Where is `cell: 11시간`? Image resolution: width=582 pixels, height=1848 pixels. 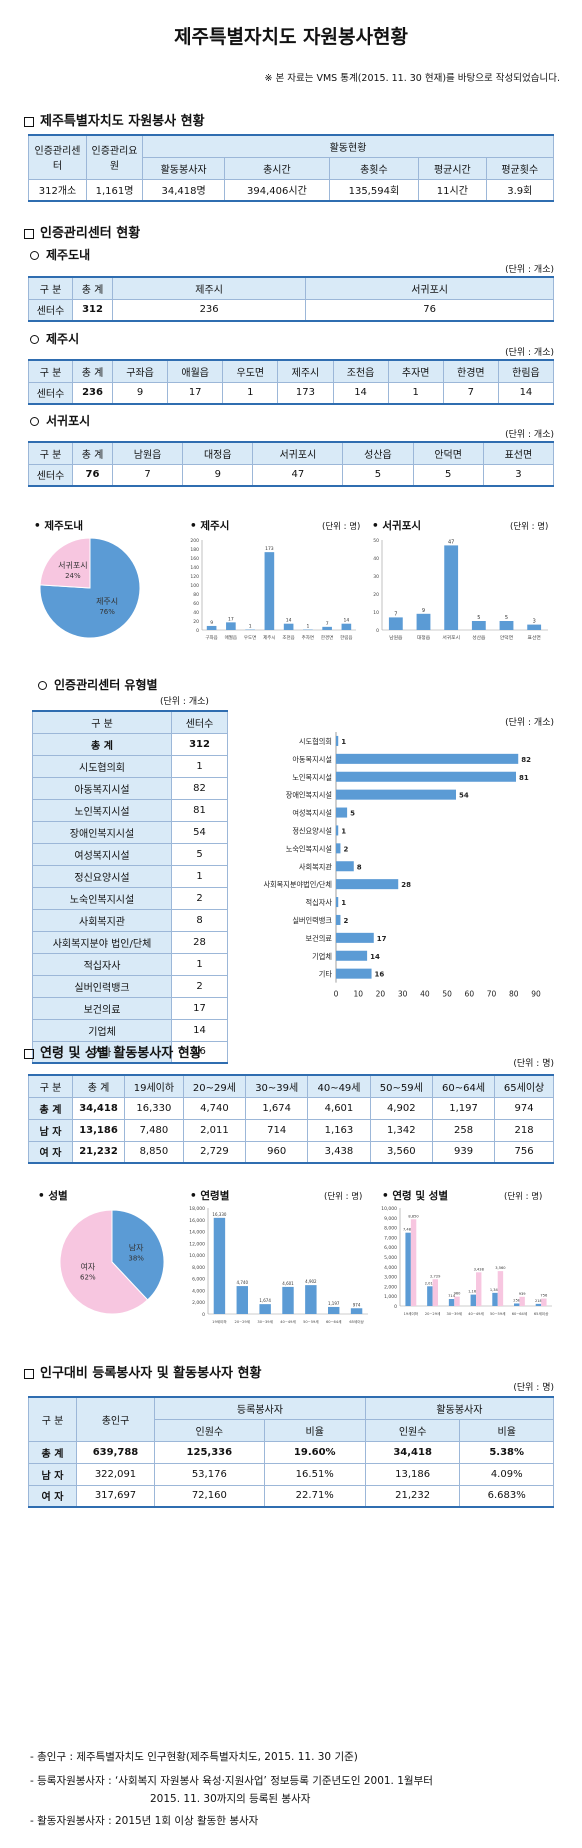 cell: 11시간 is located at coordinates (452, 190).